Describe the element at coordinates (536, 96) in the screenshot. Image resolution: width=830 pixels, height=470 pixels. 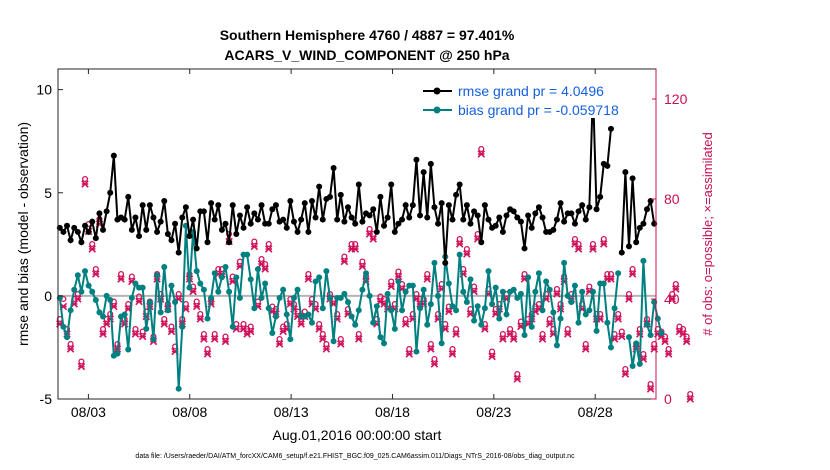
I see `legend-box` at that location.